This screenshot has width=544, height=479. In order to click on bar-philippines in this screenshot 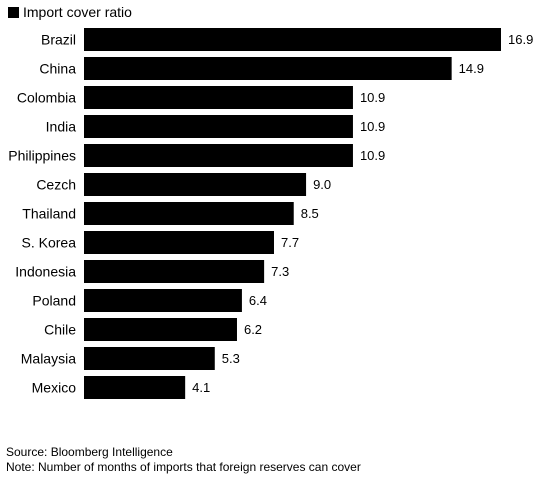, I will do `click(218, 155)`.